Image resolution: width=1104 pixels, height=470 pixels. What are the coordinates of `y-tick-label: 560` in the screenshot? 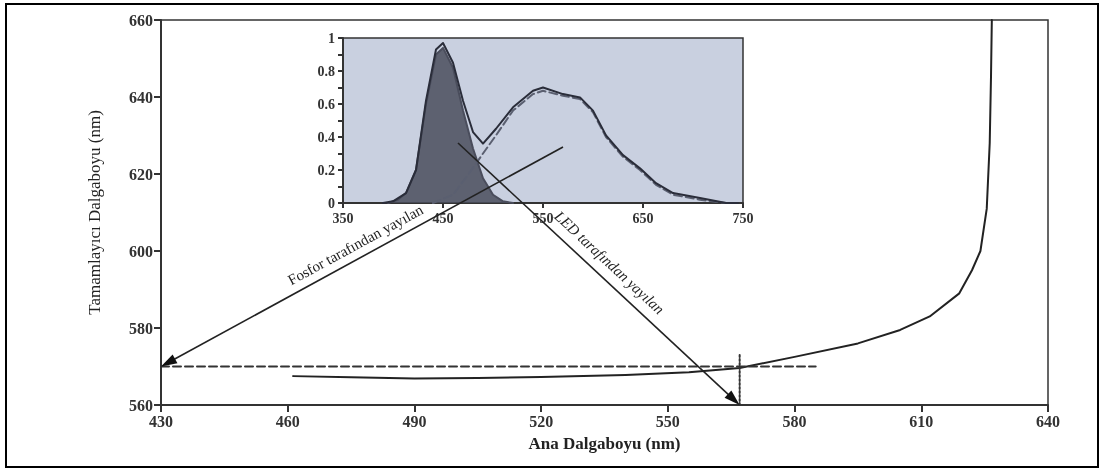 It's located at (141, 405).